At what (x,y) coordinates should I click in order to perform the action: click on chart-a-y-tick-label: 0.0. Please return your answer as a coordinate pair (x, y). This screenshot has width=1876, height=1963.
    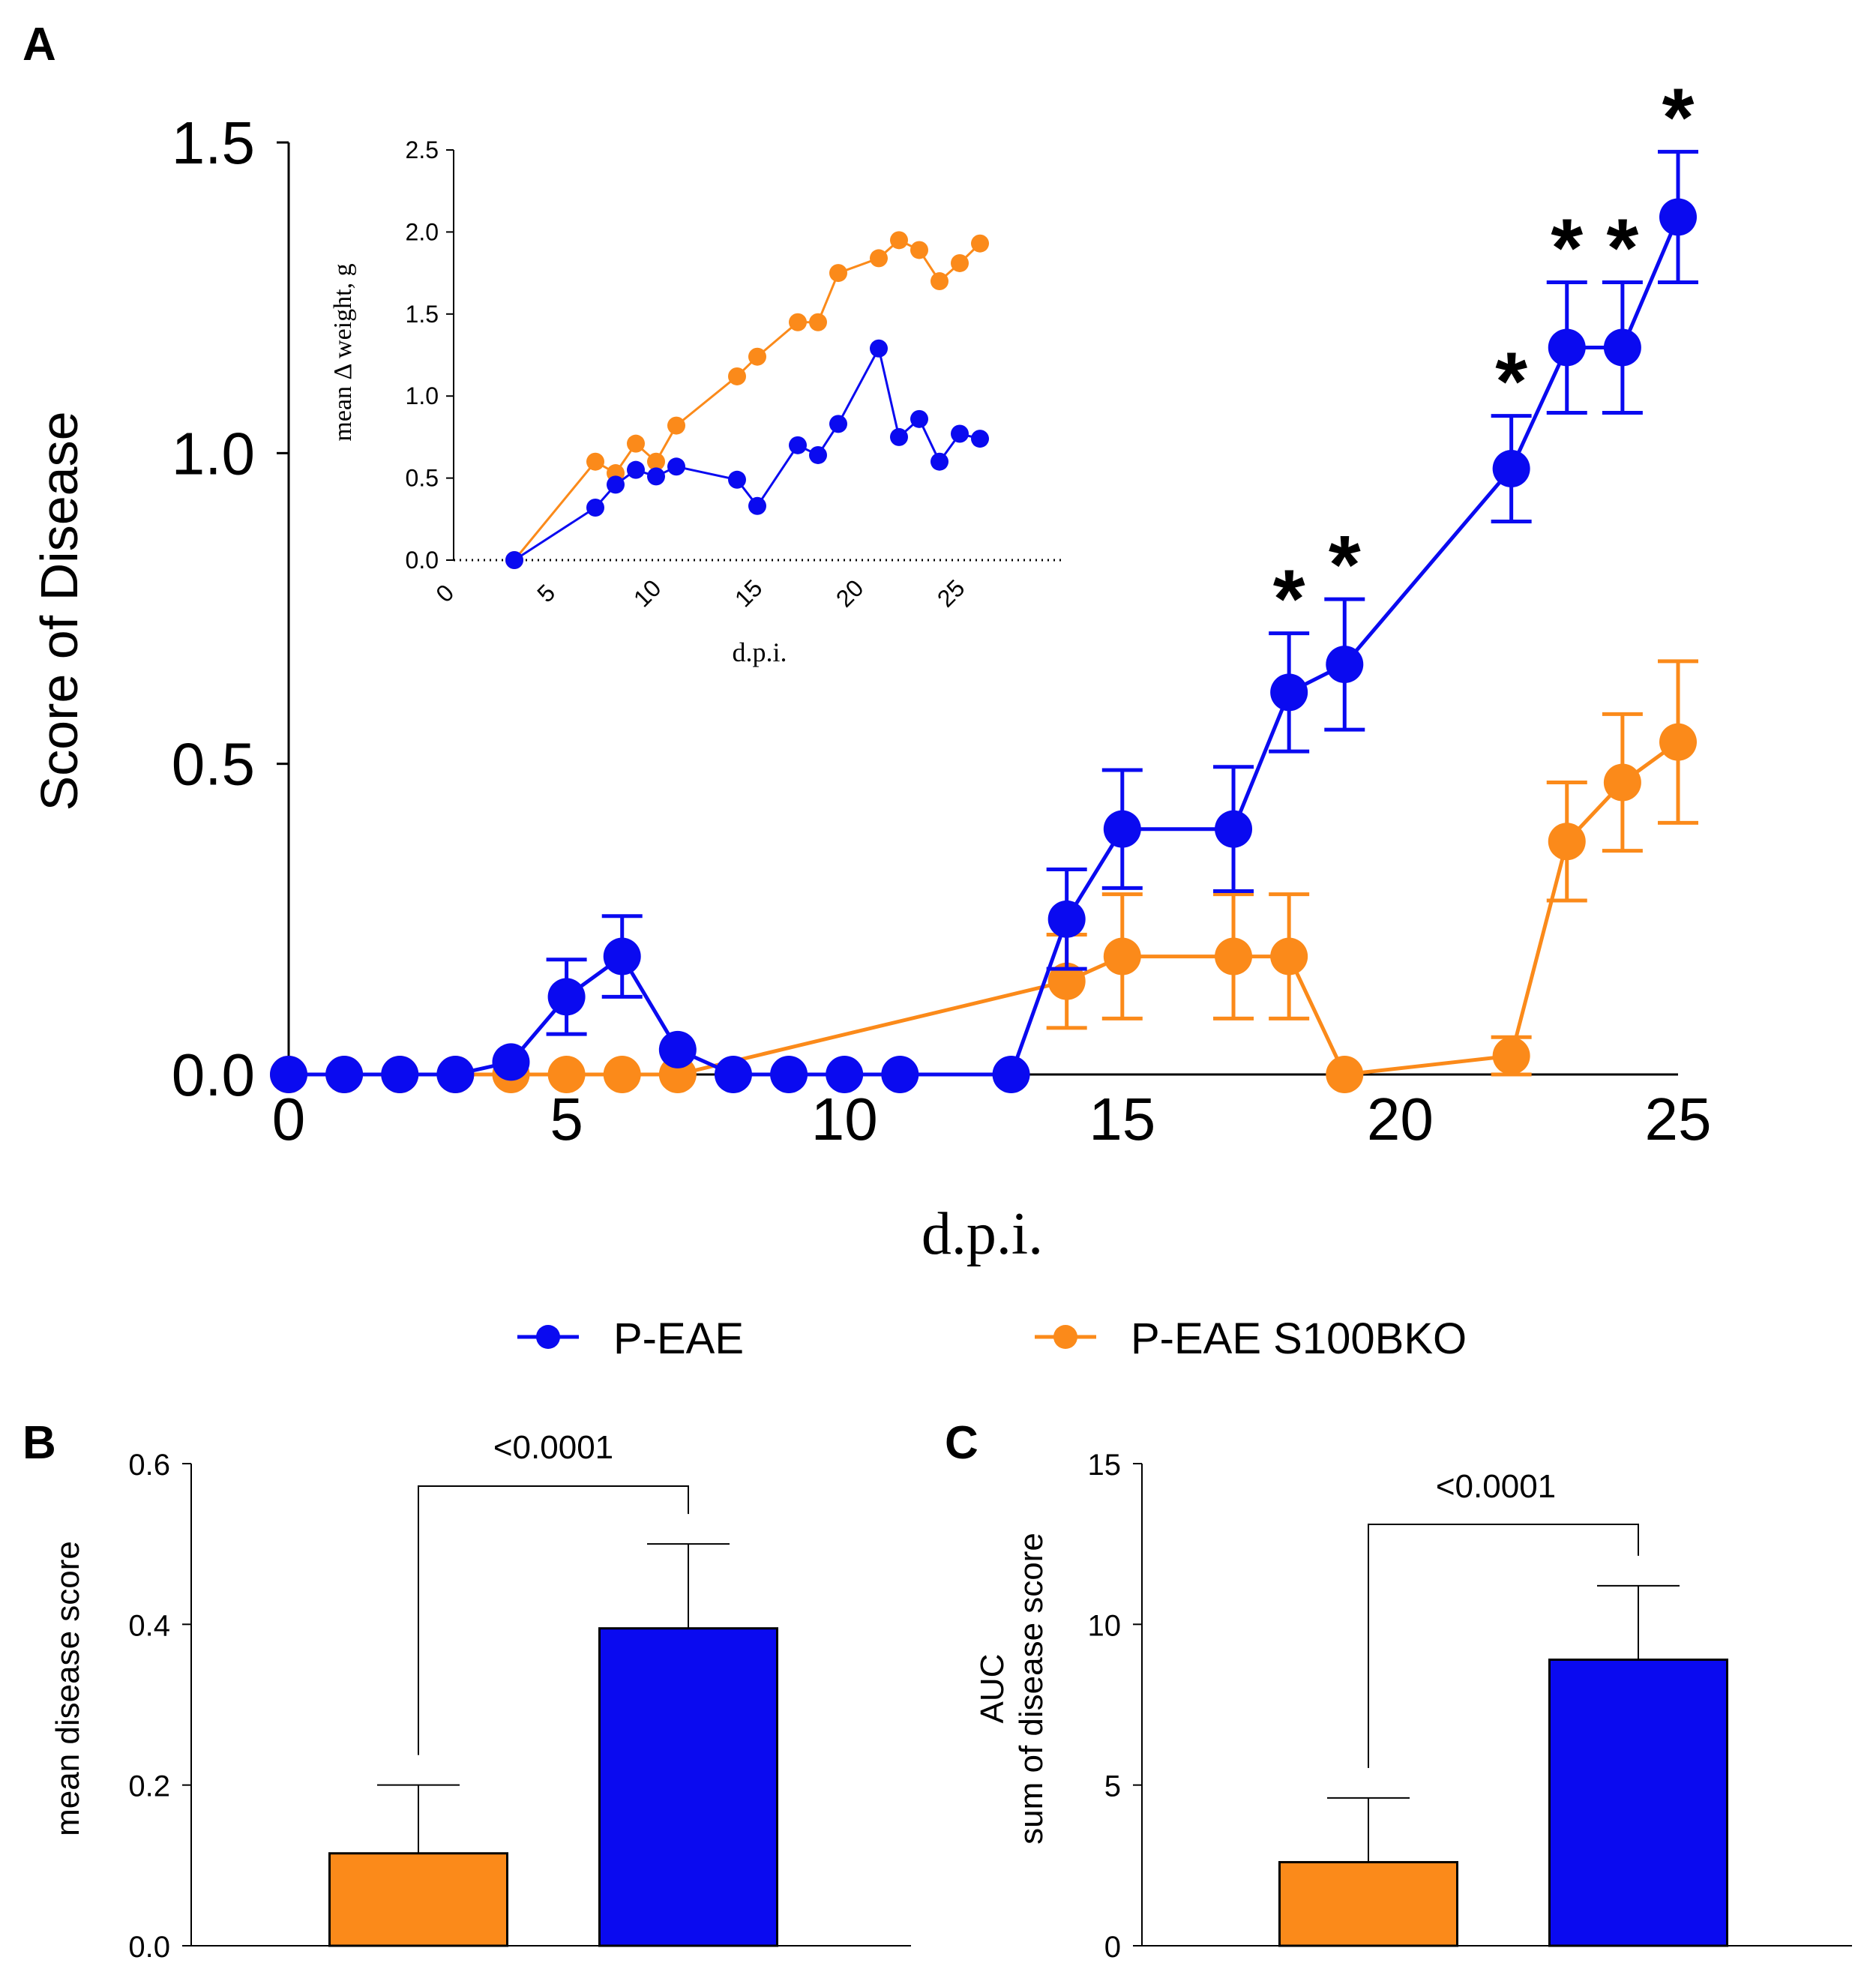
    Looking at the image, I should click on (213, 1074).